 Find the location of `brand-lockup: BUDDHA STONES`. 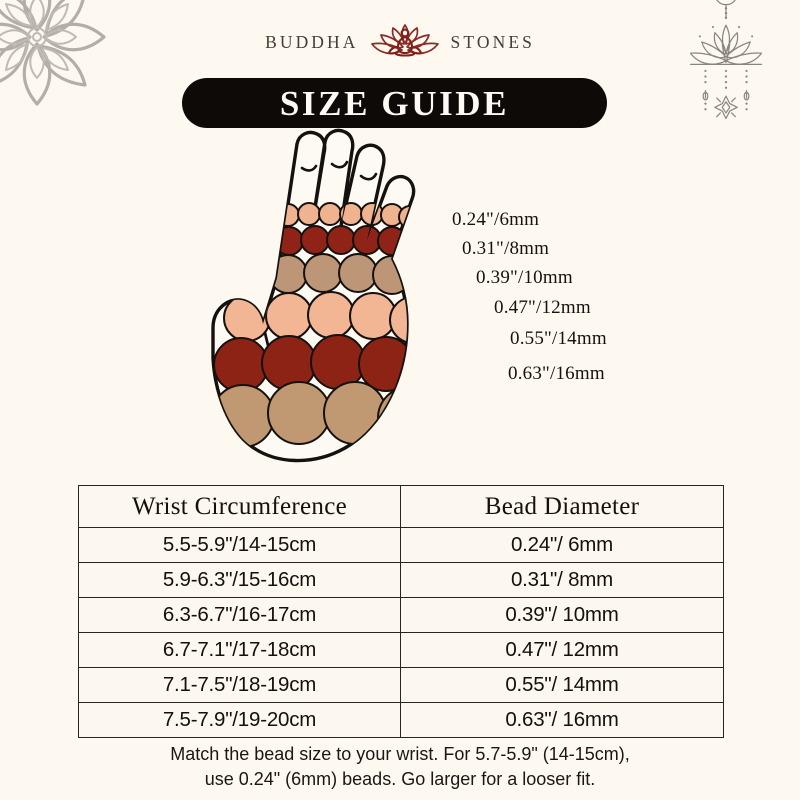

brand-lockup: BUDDHA STONES is located at coordinates (400, 42).